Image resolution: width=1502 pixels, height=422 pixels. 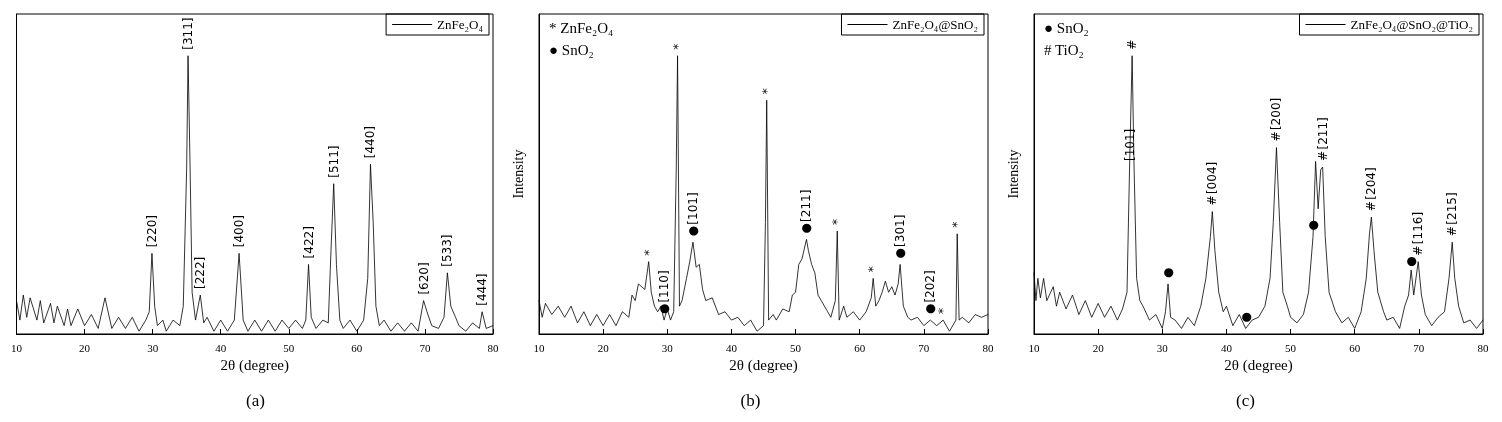 I want to click on annotation: [200], so click(x=1276, y=114).